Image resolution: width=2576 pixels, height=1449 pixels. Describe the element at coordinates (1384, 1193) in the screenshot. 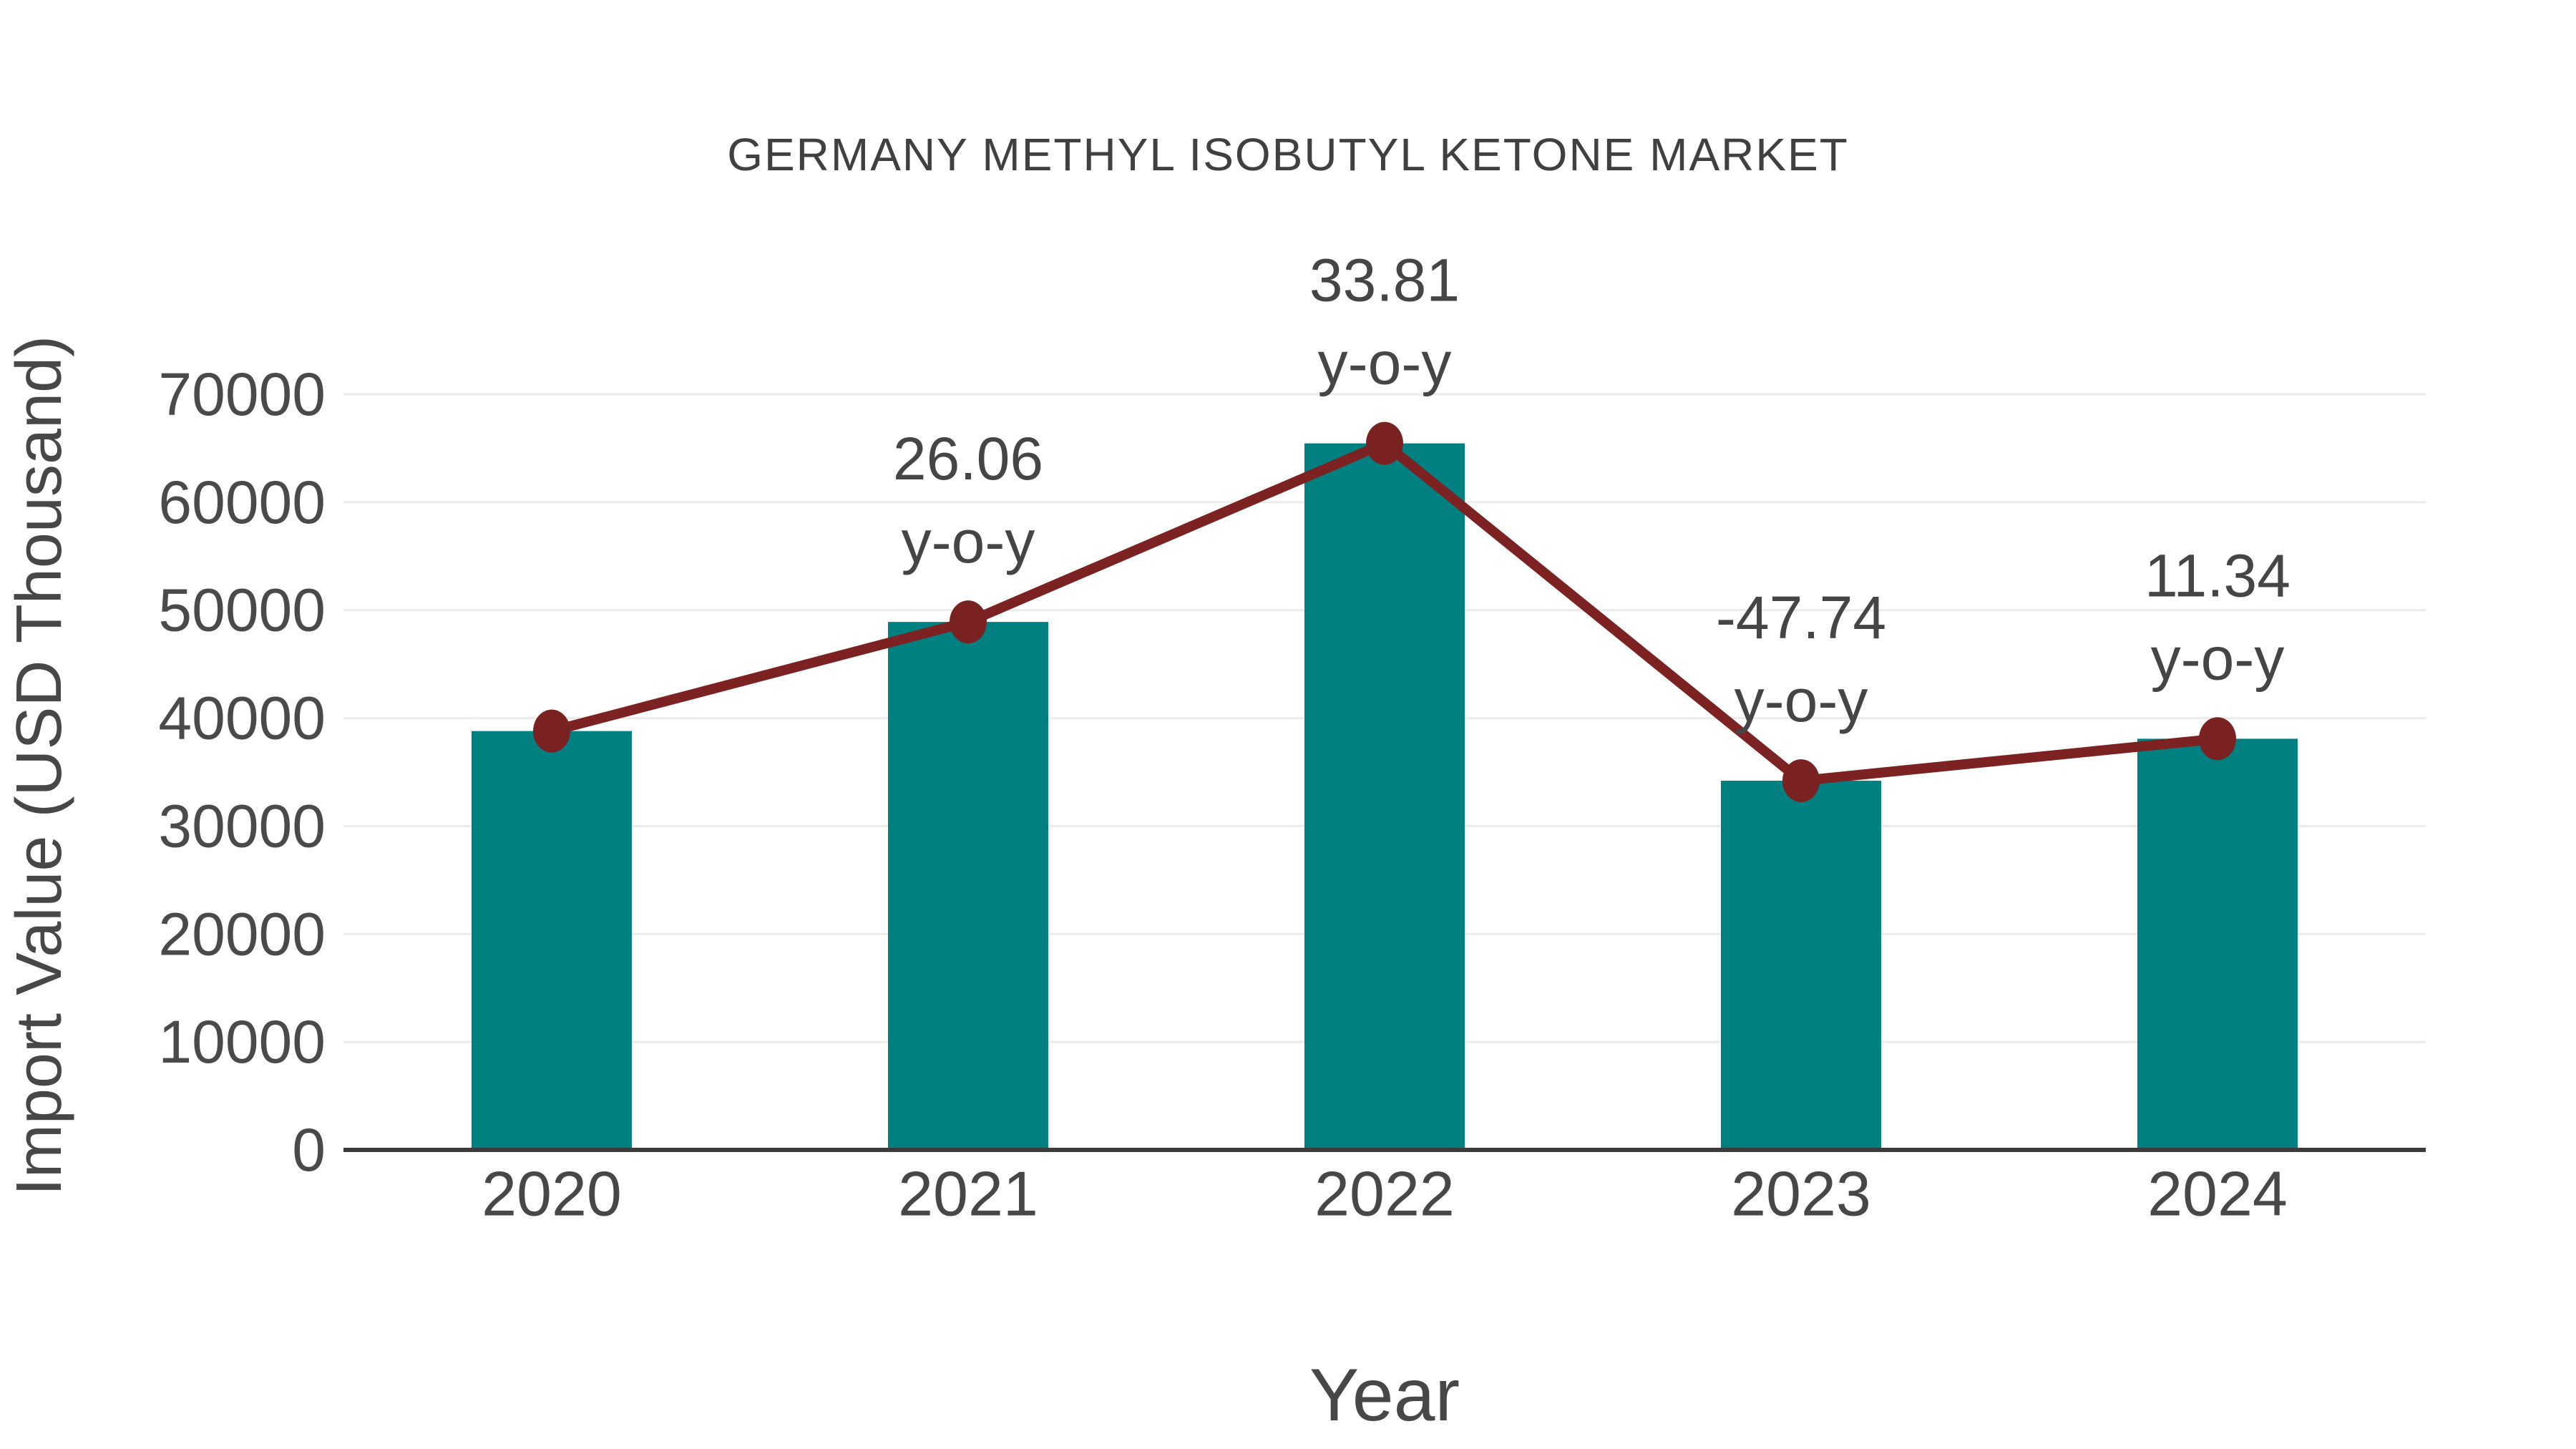

I see `xtick-label-2022: 2022` at that location.